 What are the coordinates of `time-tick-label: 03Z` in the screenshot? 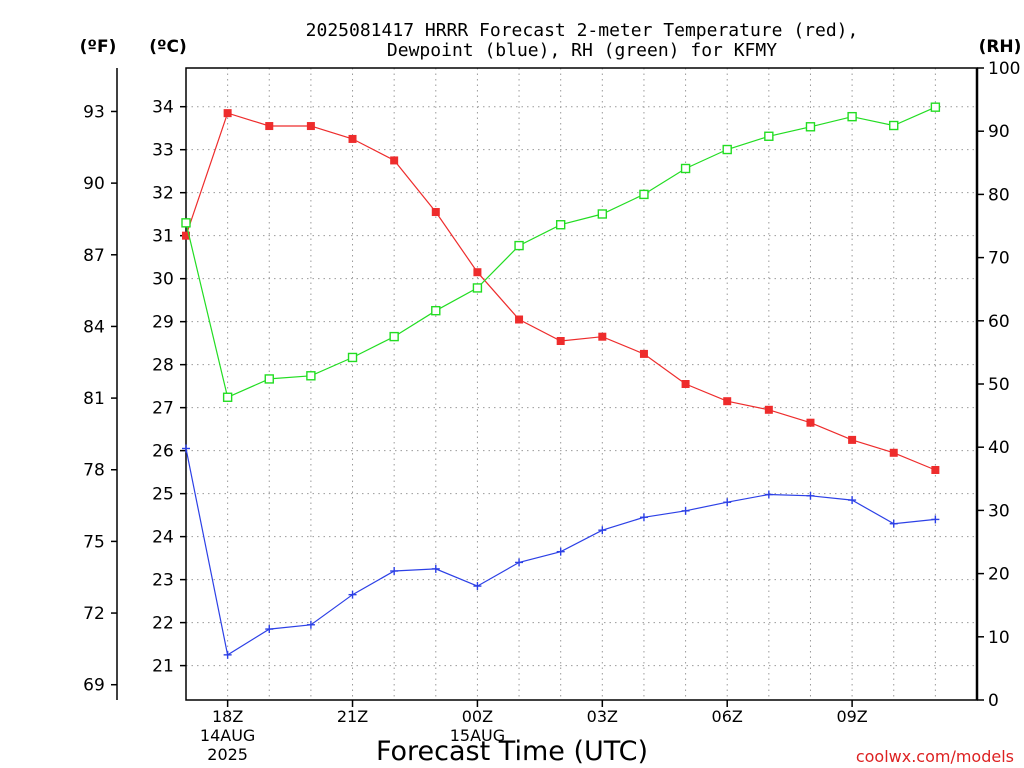 It's located at (602, 716).